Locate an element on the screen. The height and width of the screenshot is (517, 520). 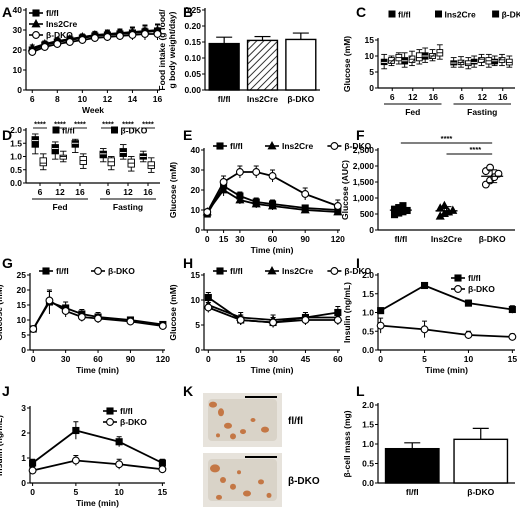
y-tick-label: 3 is located at coordinates (23, 408).